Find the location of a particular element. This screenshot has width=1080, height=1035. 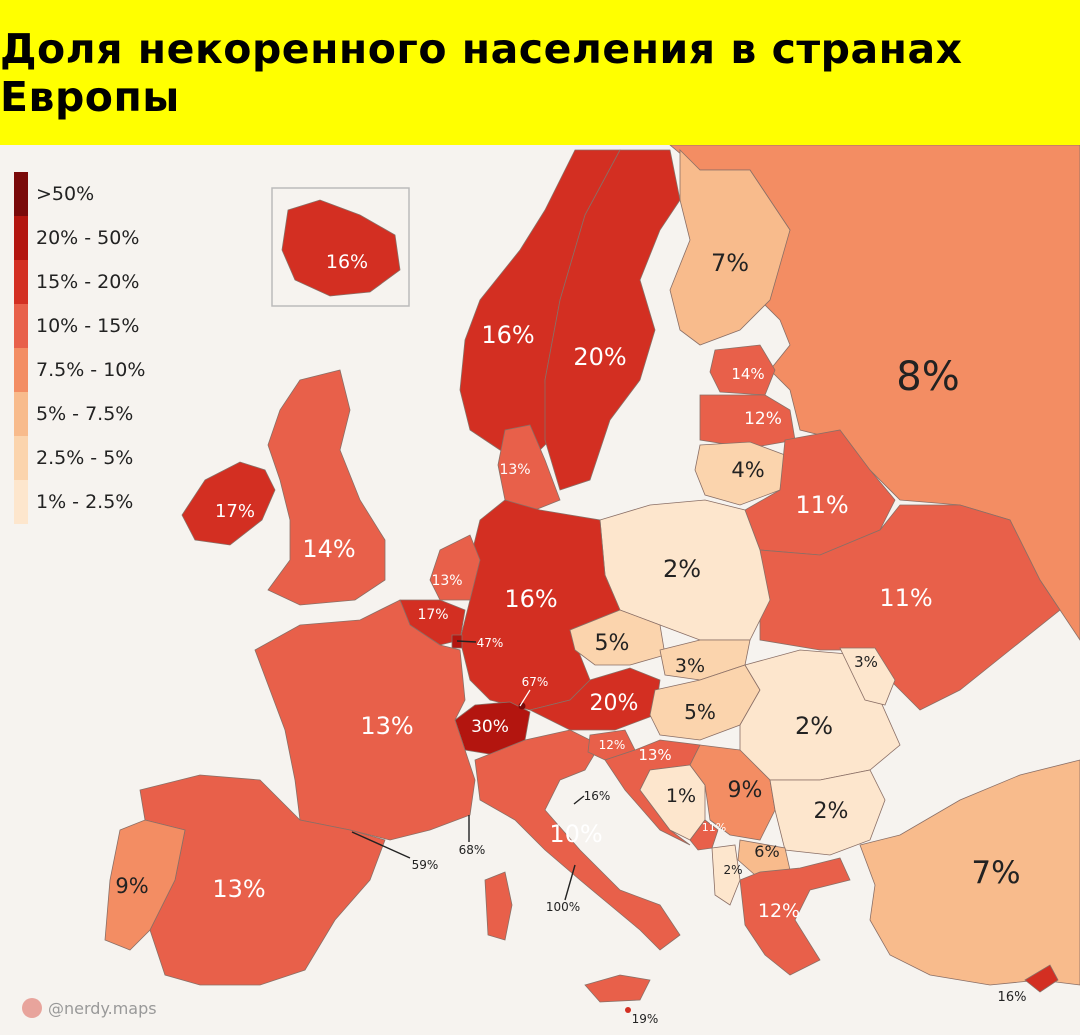

legend-label: 20% - 50% is located at coordinates (88, 238).